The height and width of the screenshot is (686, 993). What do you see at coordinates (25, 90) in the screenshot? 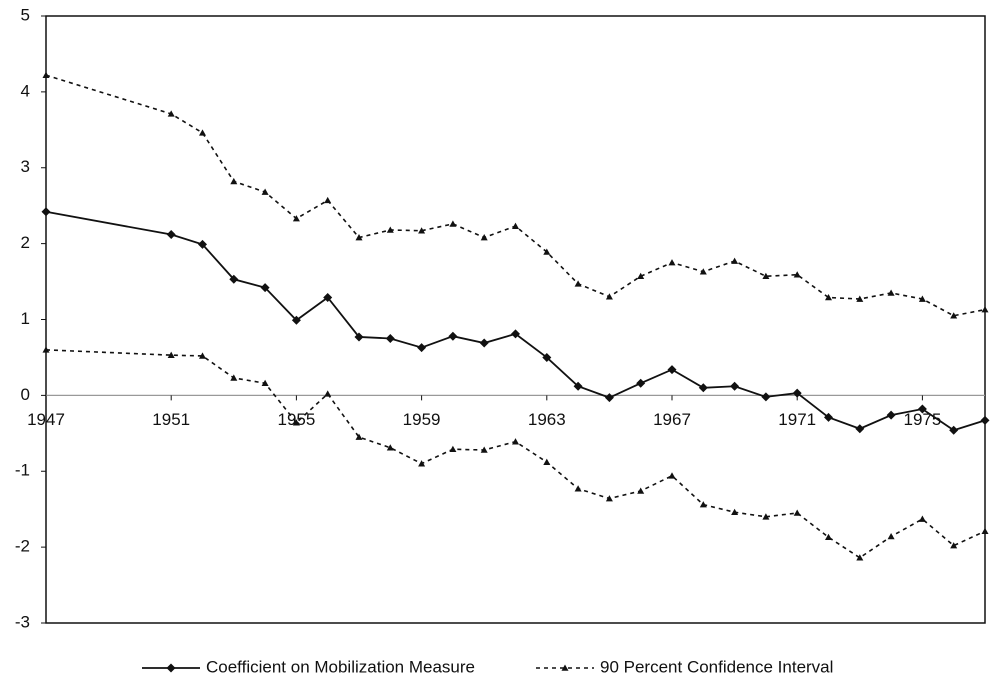
I see `y-tick-label: 4` at bounding box center [25, 90].